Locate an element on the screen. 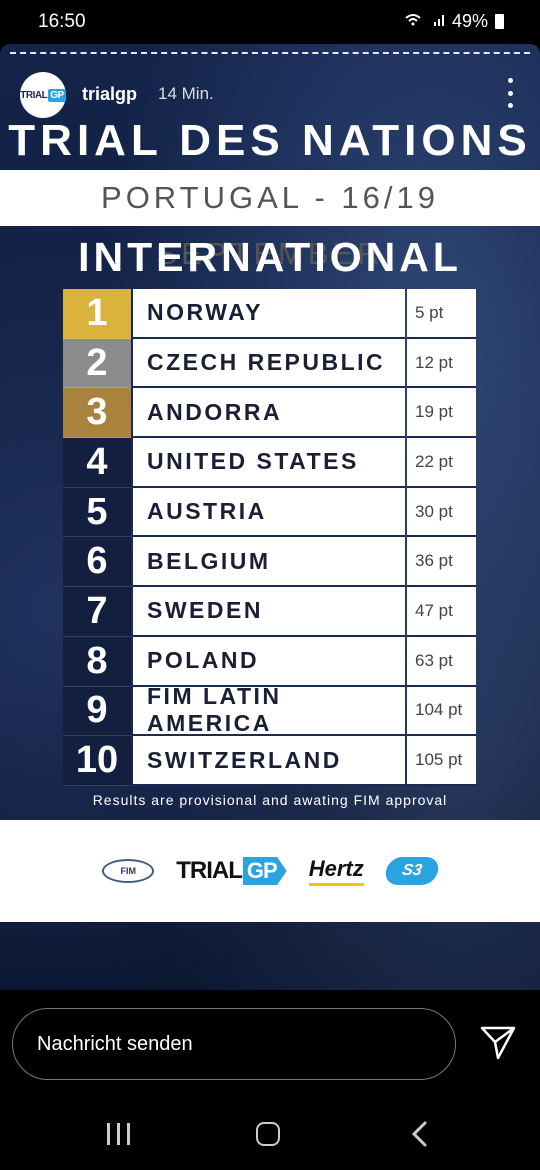  country-cell: BELGIUM is located at coordinates (269, 562).